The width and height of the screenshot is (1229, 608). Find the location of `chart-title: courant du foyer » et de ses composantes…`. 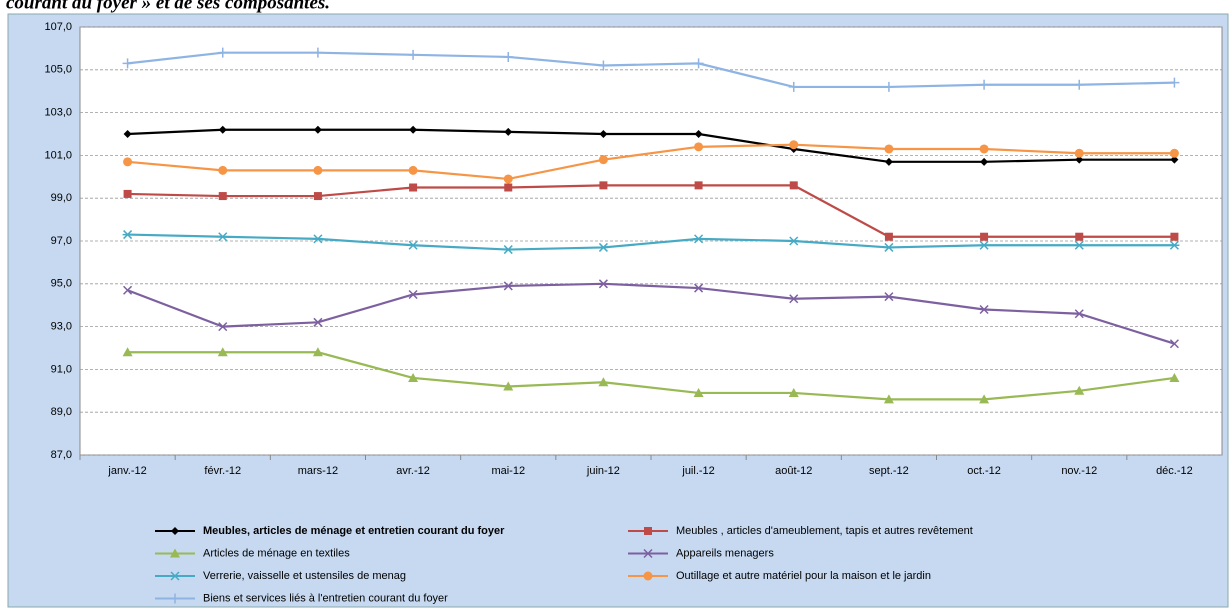

chart-title: courant du foyer » et de ses composantes… is located at coordinates (168, 6).